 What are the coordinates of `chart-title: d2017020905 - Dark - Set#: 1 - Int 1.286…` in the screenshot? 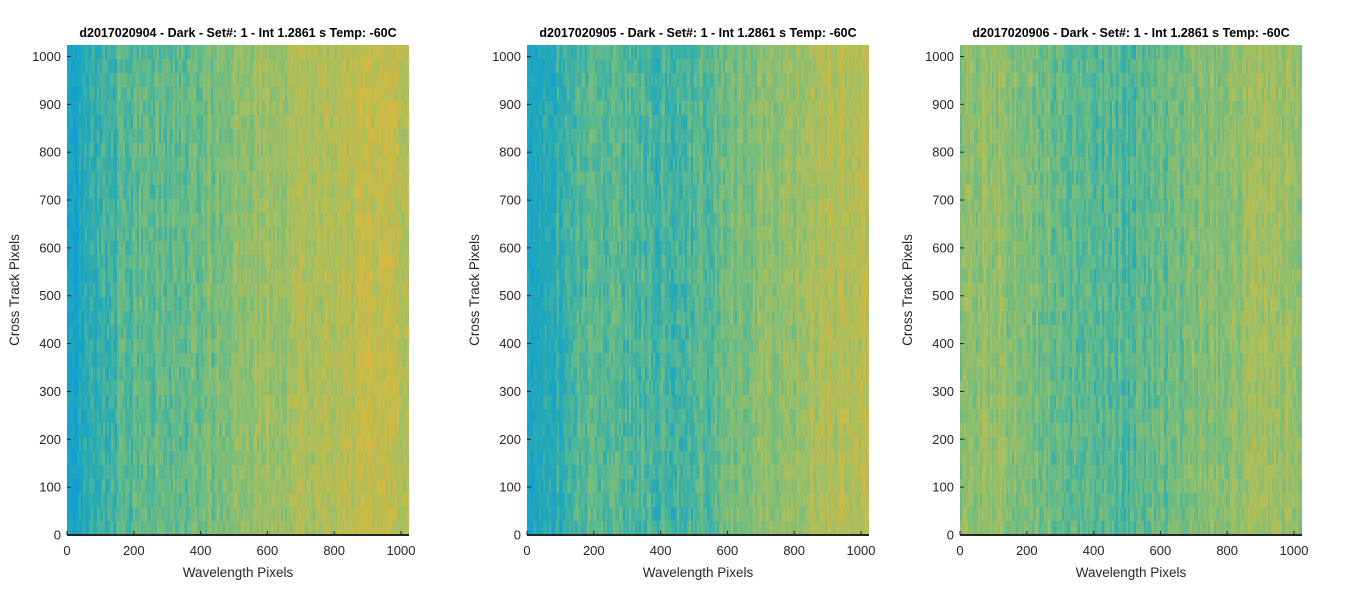 It's located at (697, 33).